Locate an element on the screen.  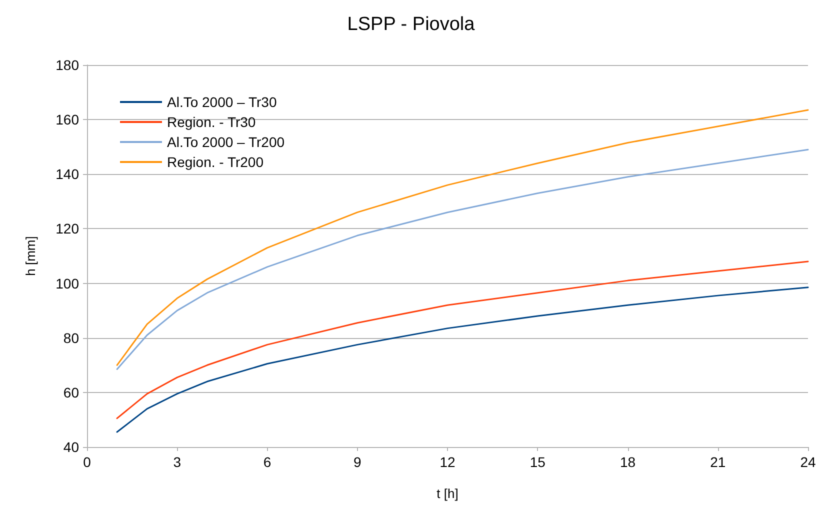
legend-label: Region. - Tr200 is located at coordinates (215, 162).